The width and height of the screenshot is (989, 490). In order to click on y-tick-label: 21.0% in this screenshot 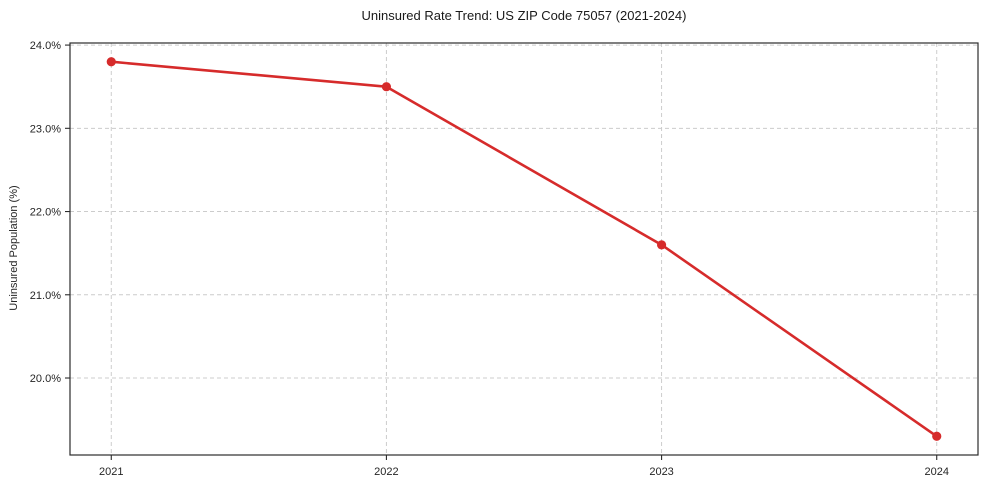, I will do `click(45, 296)`.